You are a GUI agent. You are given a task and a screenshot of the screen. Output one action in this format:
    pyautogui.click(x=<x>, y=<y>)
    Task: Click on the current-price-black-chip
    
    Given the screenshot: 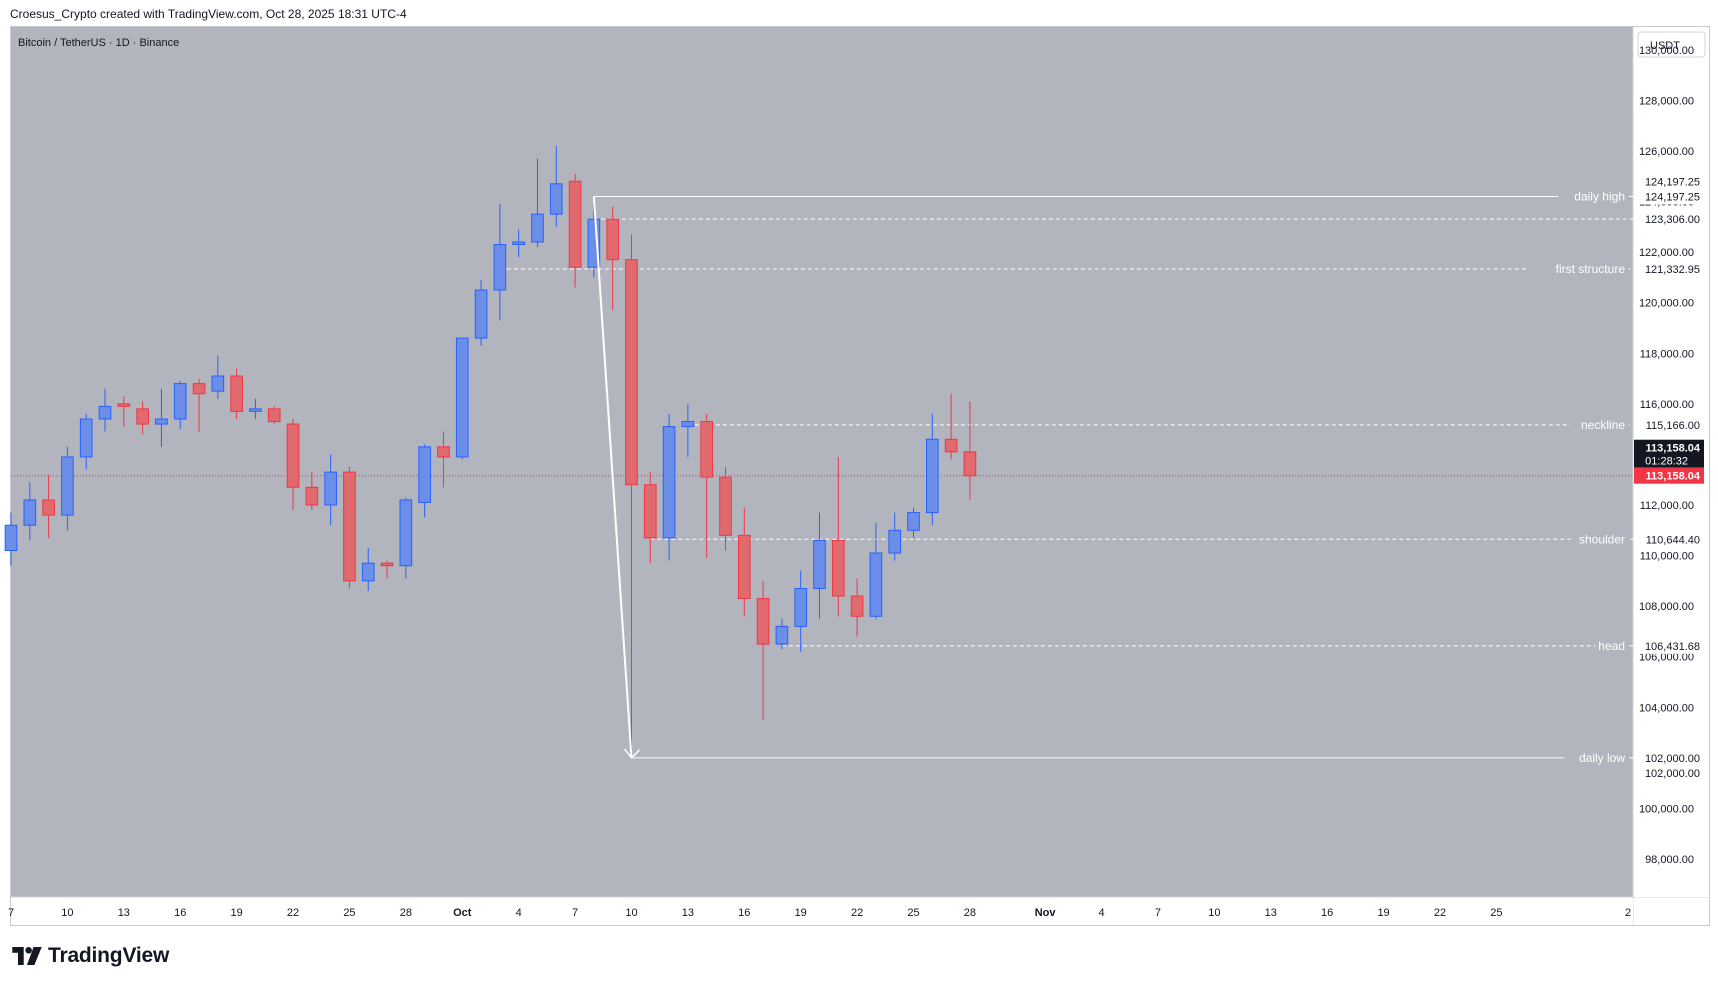 What is the action you would take?
    pyautogui.click(x=1669, y=453)
    